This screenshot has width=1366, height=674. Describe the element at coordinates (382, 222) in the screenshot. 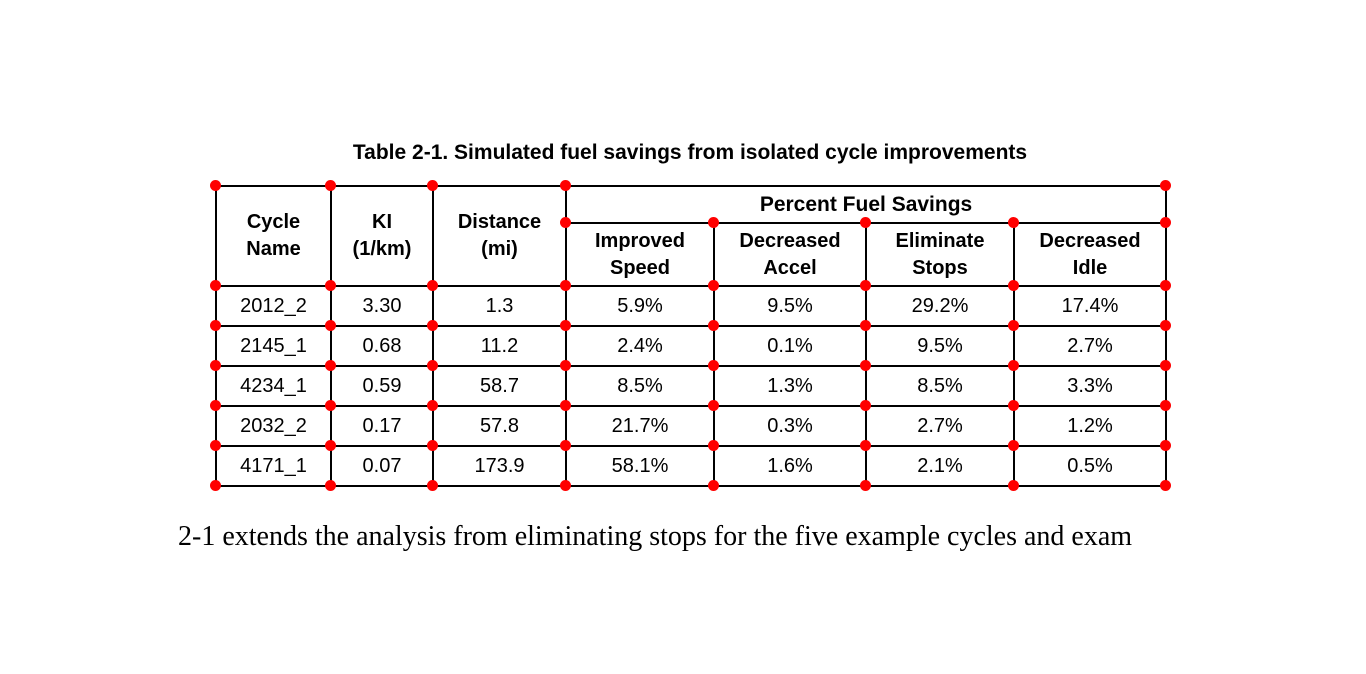

I see `header-line: KI` at that location.